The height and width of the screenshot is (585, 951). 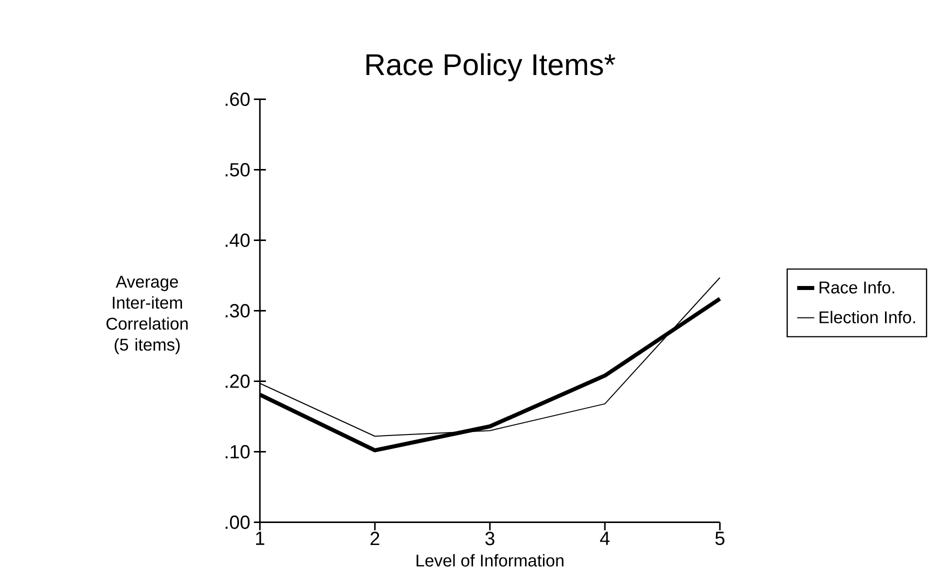 What do you see at coordinates (605, 538) in the screenshot?
I see `x-tick-label: 4` at bounding box center [605, 538].